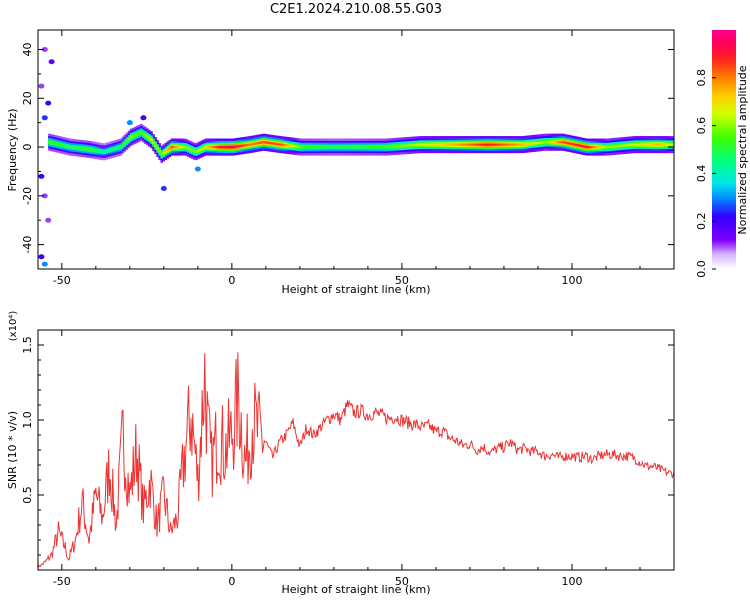 Image resolution: width=750 pixels, height=600 pixels. What do you see at coordinates (571, 581) in the screenshot?
I see `line-x-tick-label: 100` at bounding box center [571, 581].